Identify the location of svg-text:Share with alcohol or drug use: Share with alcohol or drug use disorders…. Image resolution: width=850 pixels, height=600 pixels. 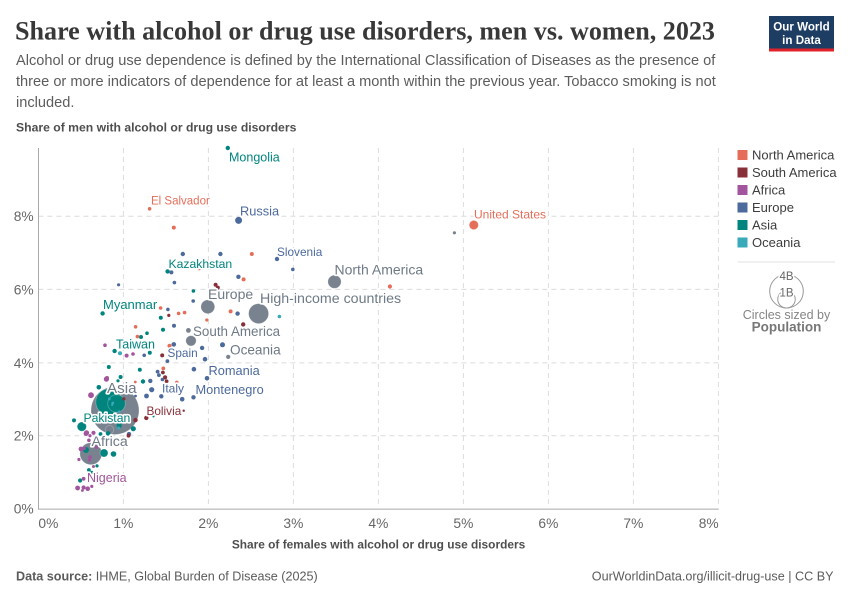
(365, 31).